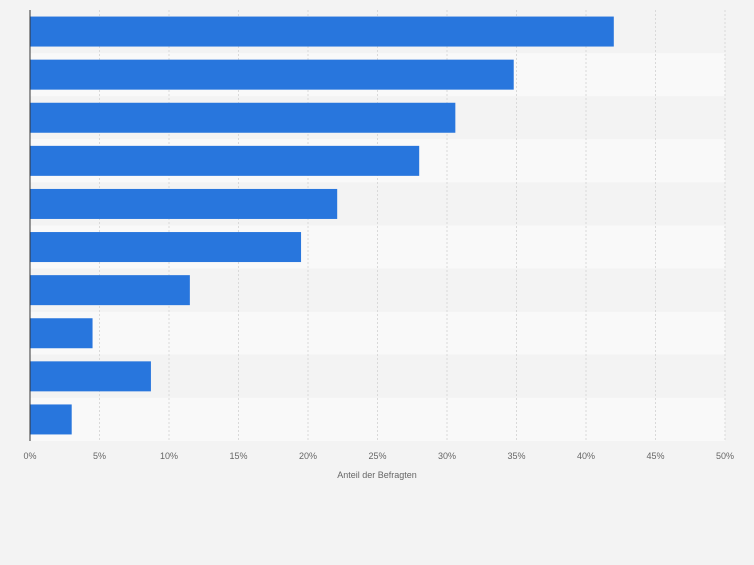 The height and width of the screenshot is (565, 754). I want to click on x-tick-labels: 0% 5% 10% 15% 20% 25% 30% 35% 40% 45% 50%, so click(378, 456).